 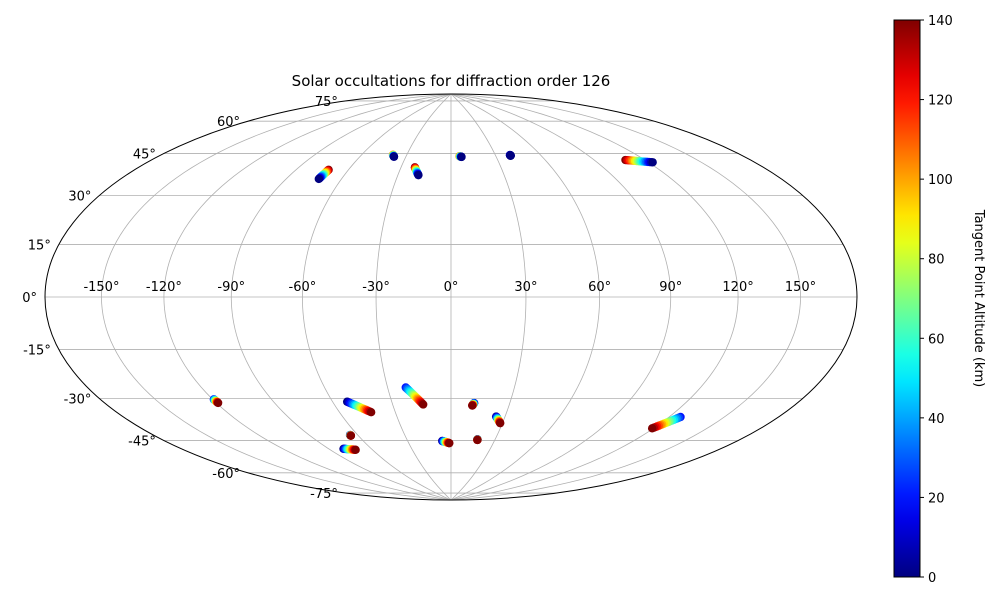 I want to click on y-tick-label: -75°, so click(x=324, y=494).